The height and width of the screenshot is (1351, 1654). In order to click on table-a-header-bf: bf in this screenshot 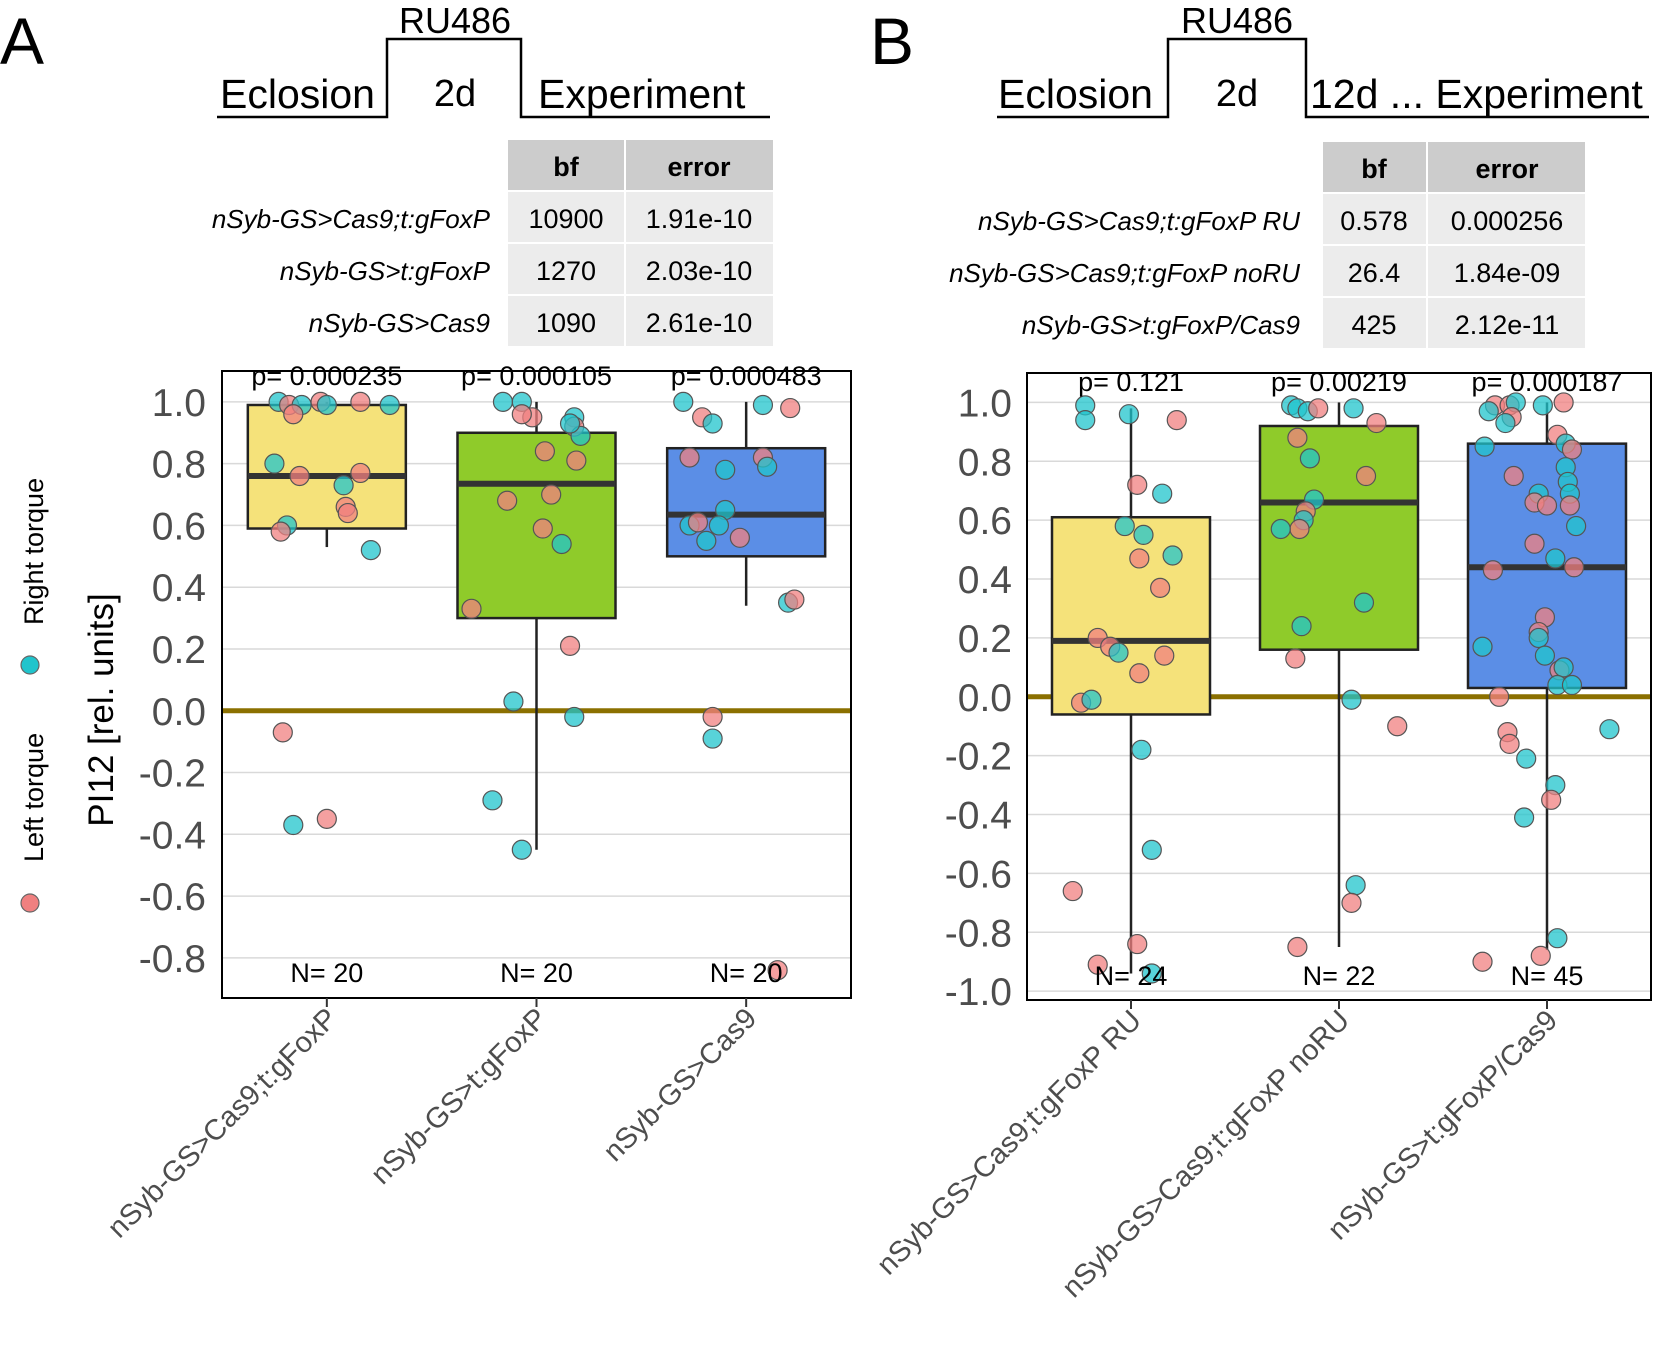, I will do `click(566, 167)`.